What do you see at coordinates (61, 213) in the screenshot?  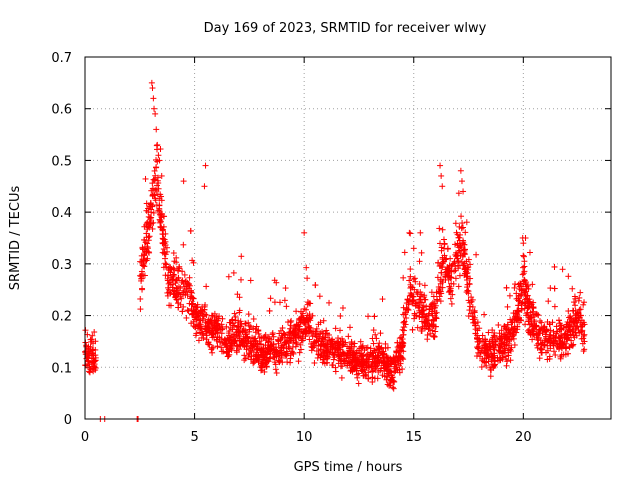 I see `y-tick-label: 0.4` at bounding box center [61, 213].